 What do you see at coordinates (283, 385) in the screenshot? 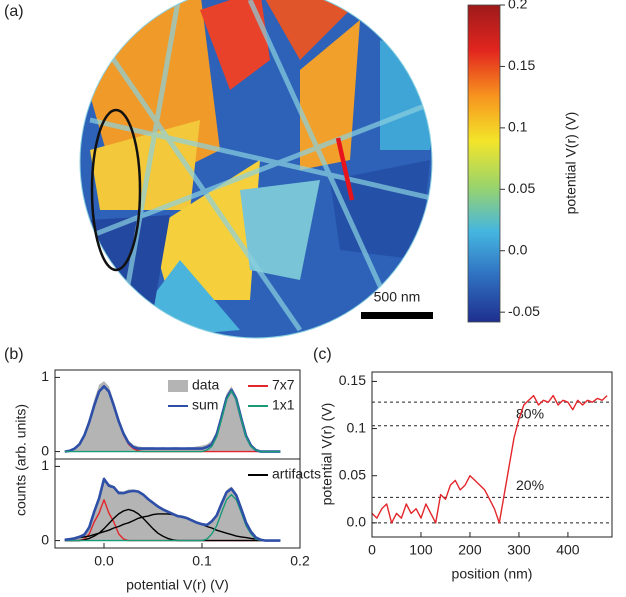
I see `legend-label: 7x7` at bounding box center [283, 385].